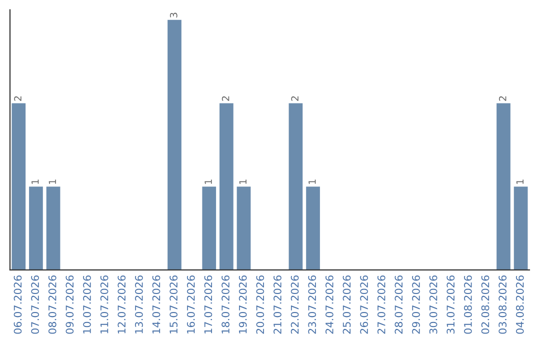 The height and width of the screenshot is (340, 540). I want to click on x-tick-label: 25.07.2026, so click(346, 304).